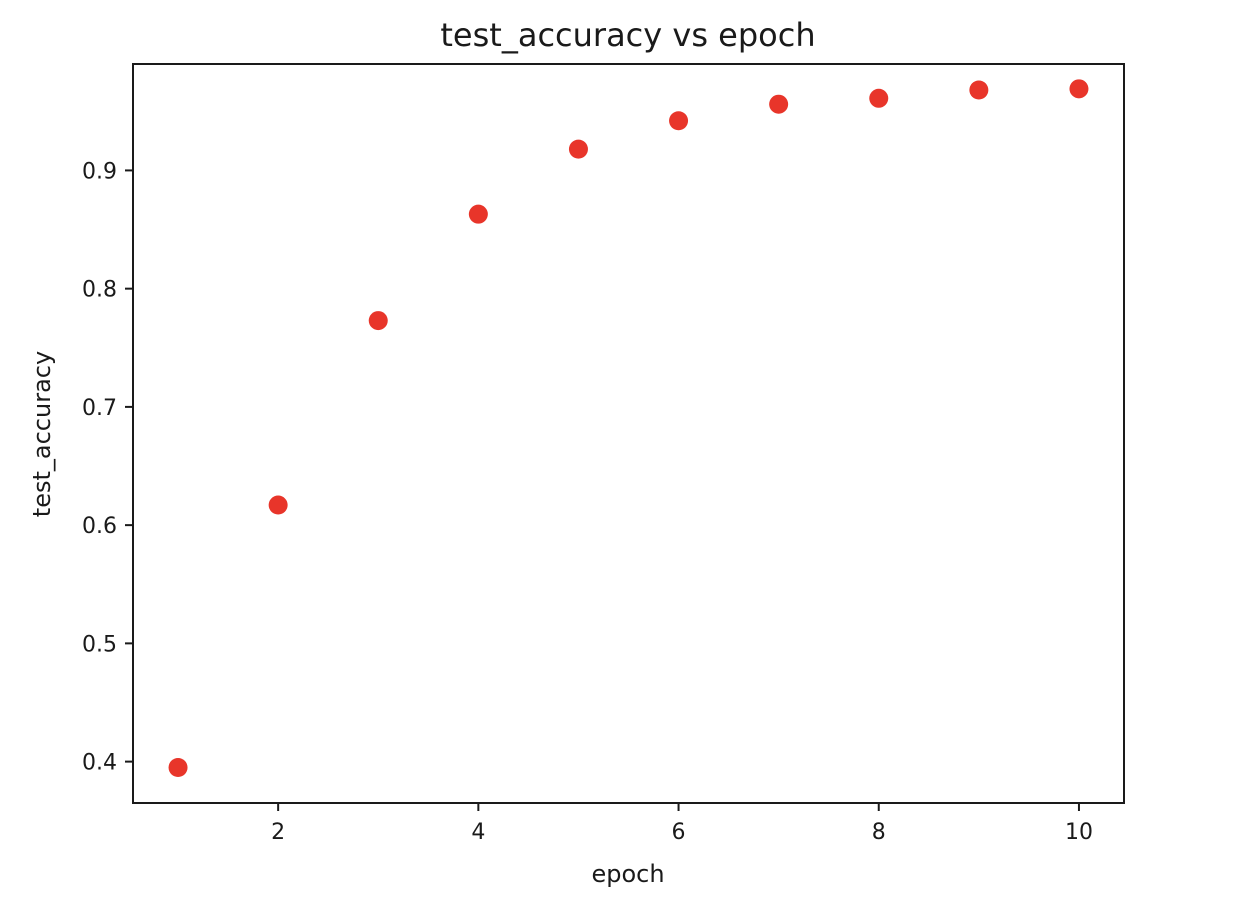  Describe the element at coordinates (107, 467) in the screenshot. I see `y-axis: 0.4 0.5 0.6 0.7 0.8 0.9` at that location.